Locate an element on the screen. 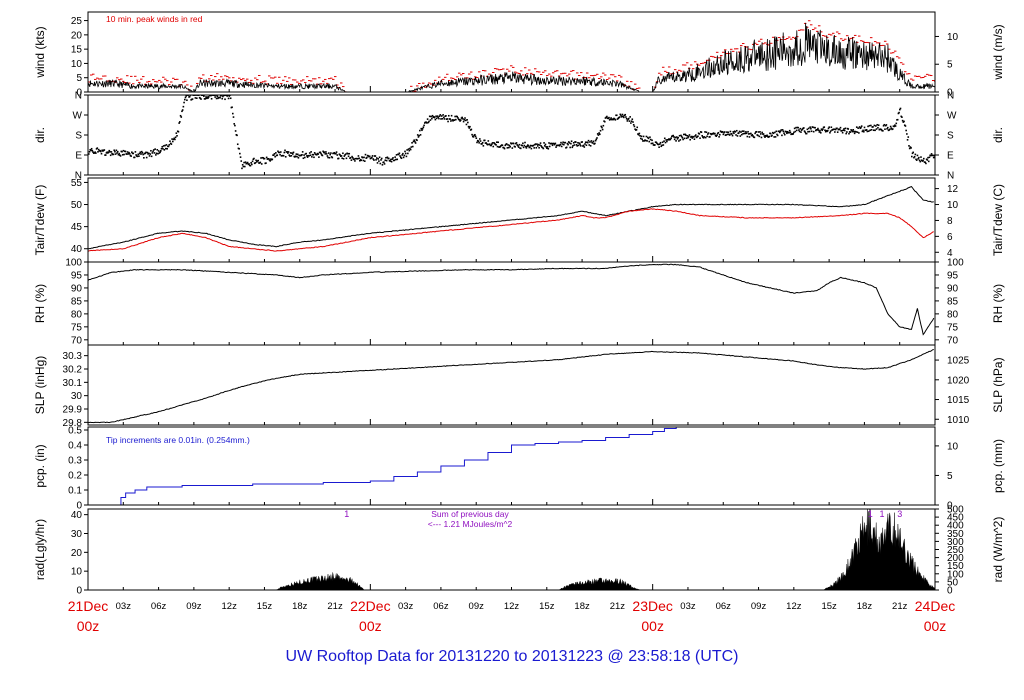 Image resolution: width=1024 pixels, height=700 pixels. ylabel-precip: pcp. (in) is located at coordinates (40, 465).